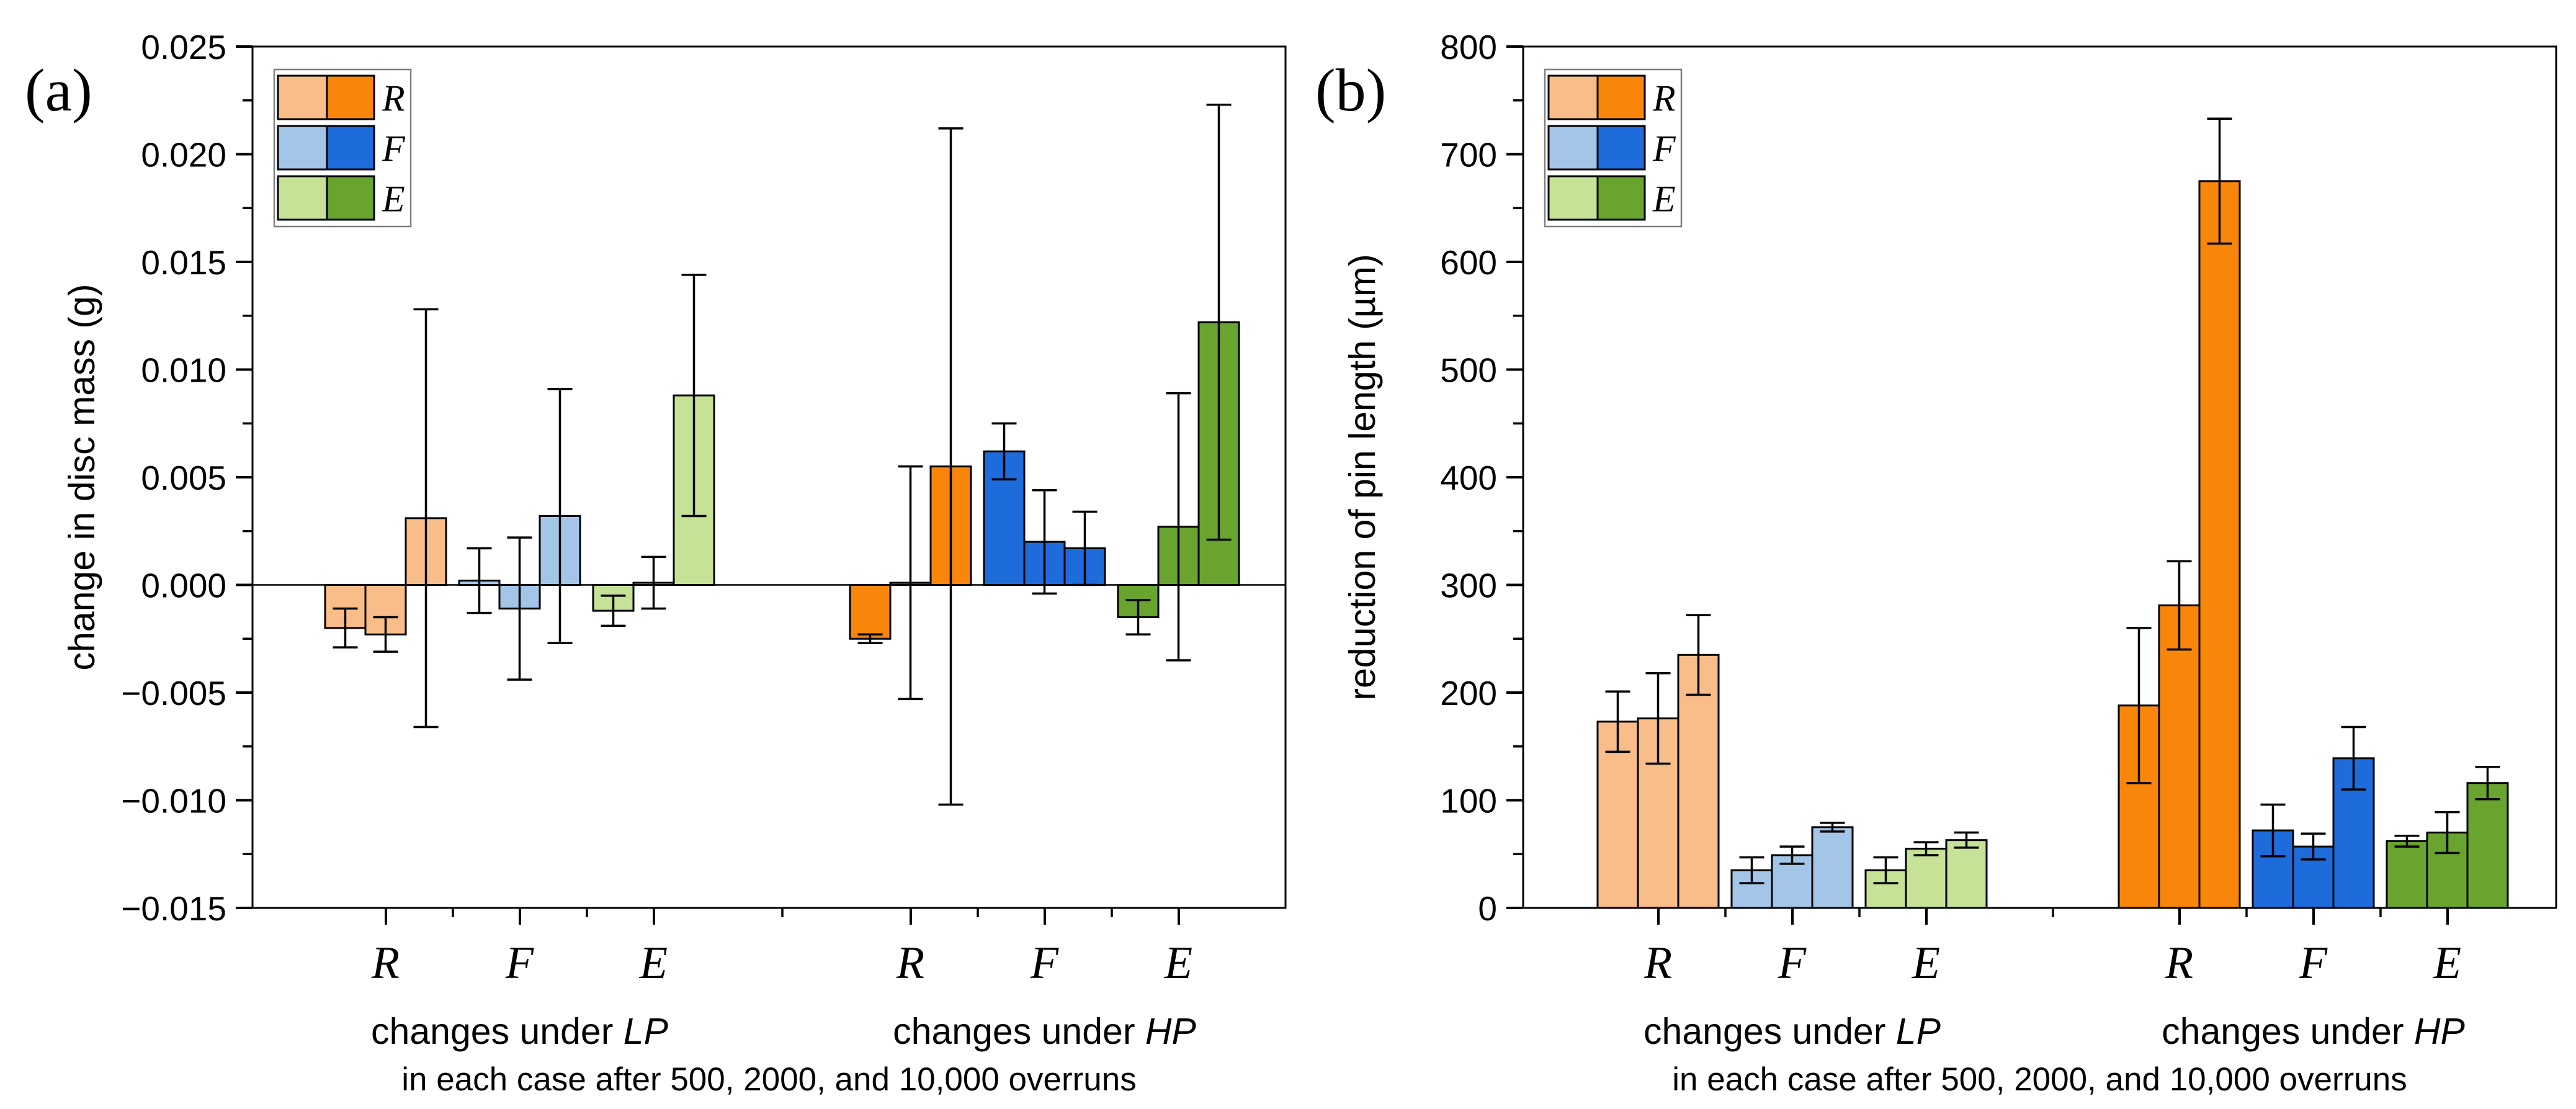 This screenshot has width=2576, height=1109. What do you see at coordinates (1468, 370) in the screenshot?
I see `y-tick-label: 500` at bounding box center [1468, 370].